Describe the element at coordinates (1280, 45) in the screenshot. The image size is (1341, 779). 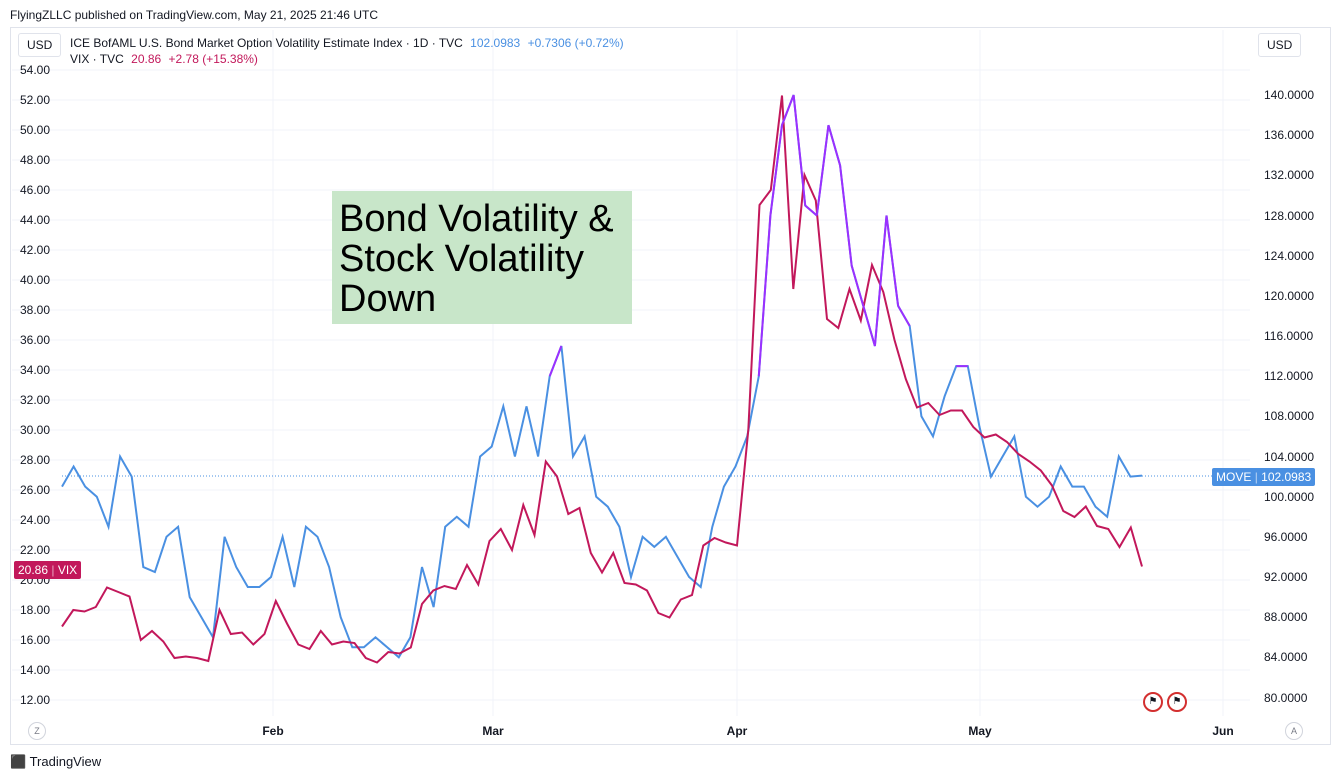
I see `currency-right-button: USD` at that location.